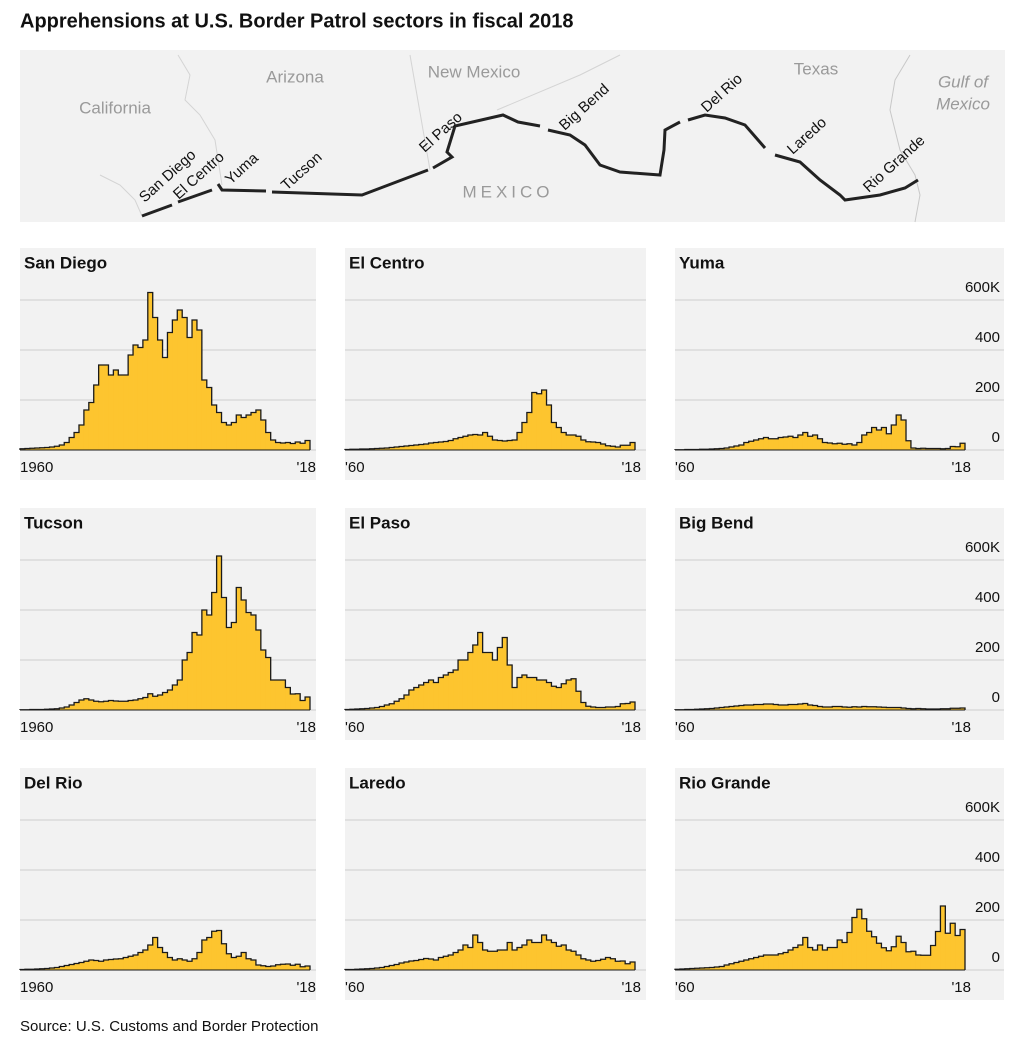  What do you see at coordinates (165, 633) in the screenshot?
I see `area-outline` at bounding box center [165, 633].